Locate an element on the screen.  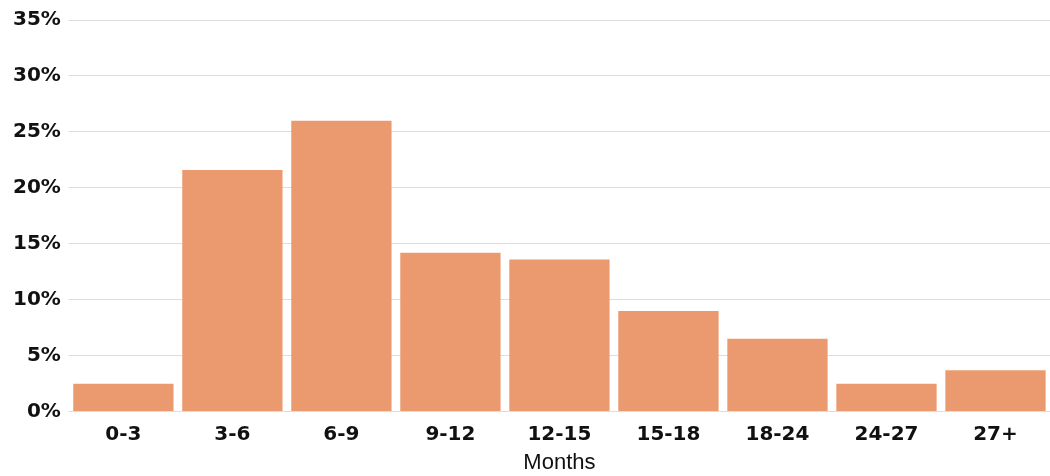
x-tick-label: 9-12 is located at coordinates (450, 432).